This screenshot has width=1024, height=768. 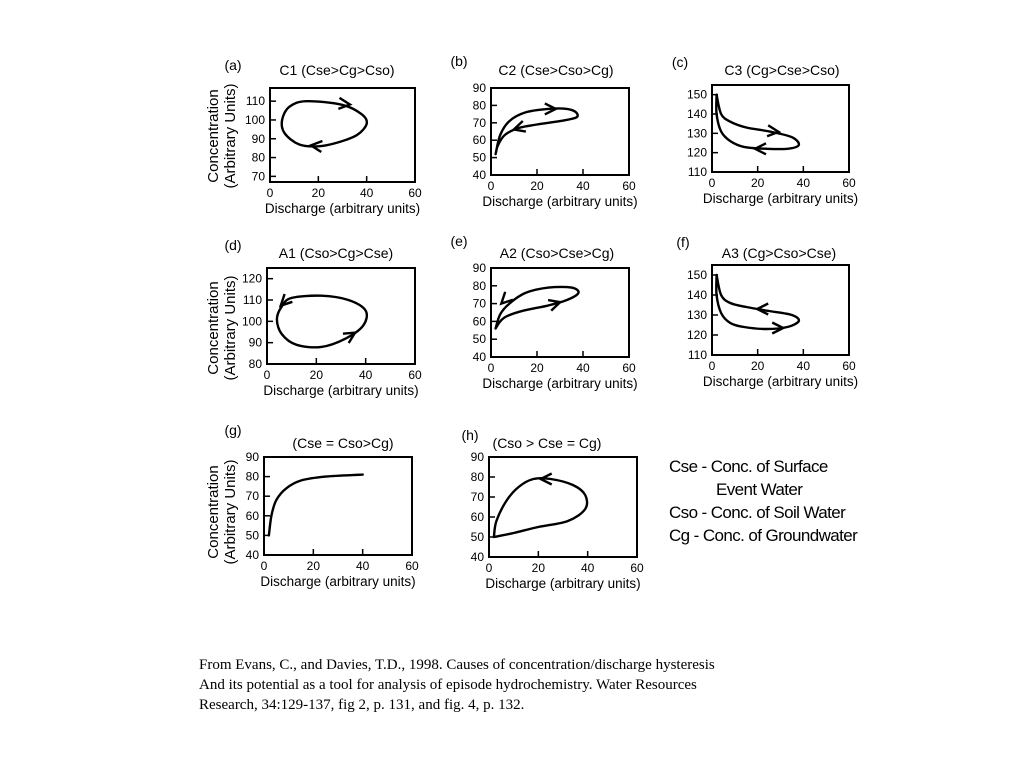 What do you see at coordinates (697, 114) in the screenshot?
I see `y-tick-label: 140` at bounding box center [697, 114].